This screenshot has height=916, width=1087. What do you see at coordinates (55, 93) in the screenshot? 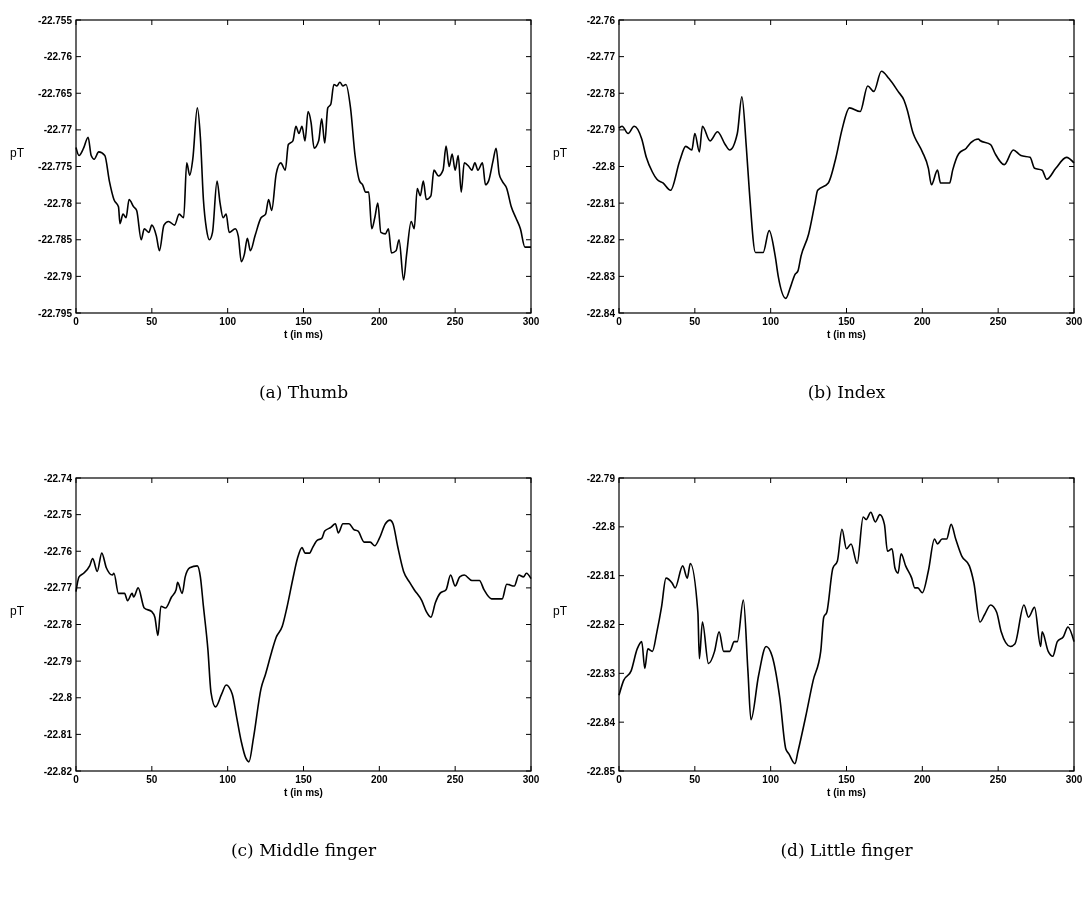
I see `y-tick-label: -22.765` at bounding box center [55, 93].